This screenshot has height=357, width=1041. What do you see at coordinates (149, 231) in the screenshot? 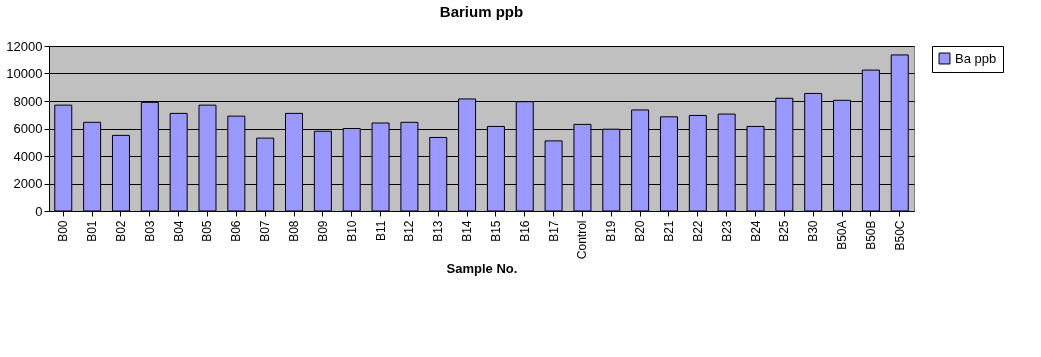
I see `x-tick-label: B03` at bounding box center [149, 231].